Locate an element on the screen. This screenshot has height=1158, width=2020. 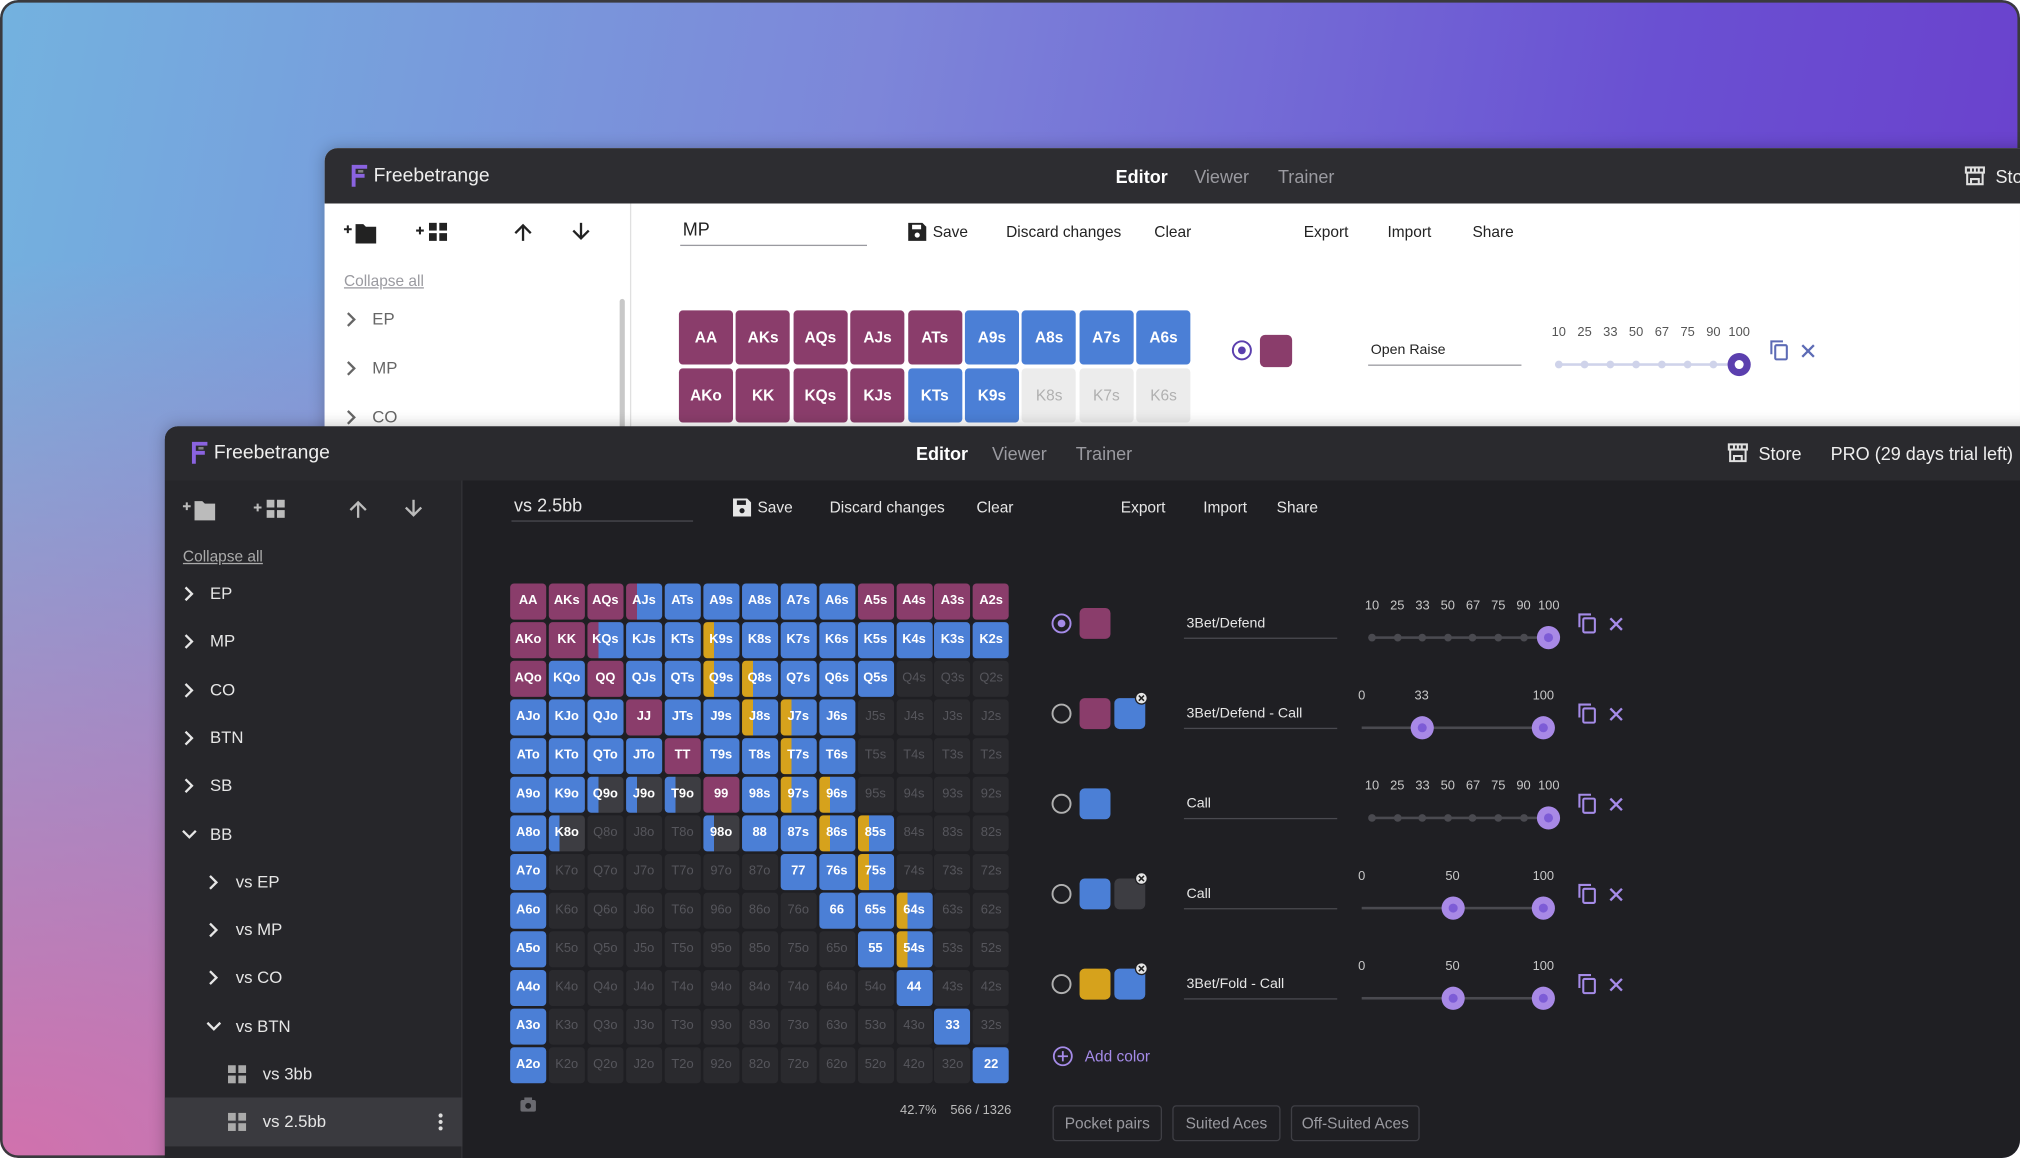
hand-cell: T3o is located at coordinates (682, 1026).